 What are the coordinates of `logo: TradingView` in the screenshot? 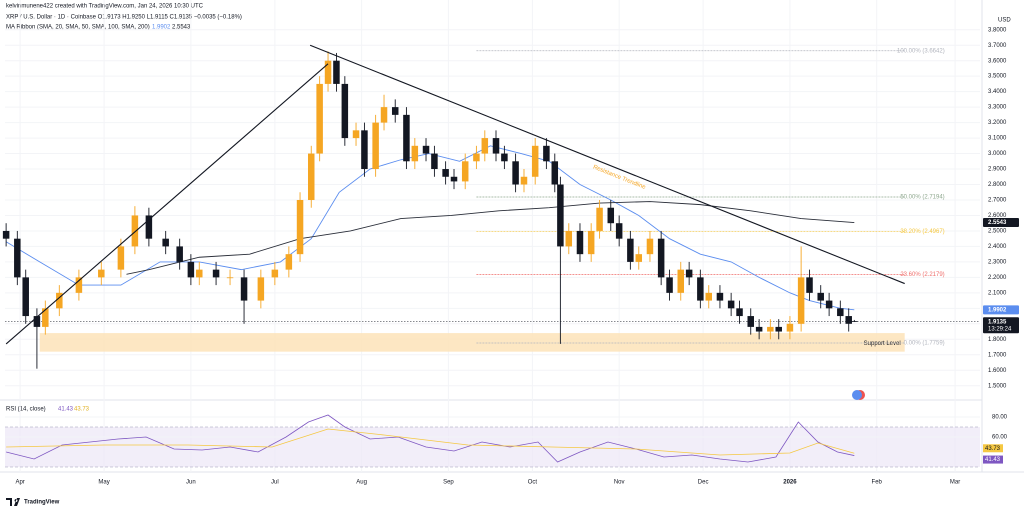 It's located at (33, 502).